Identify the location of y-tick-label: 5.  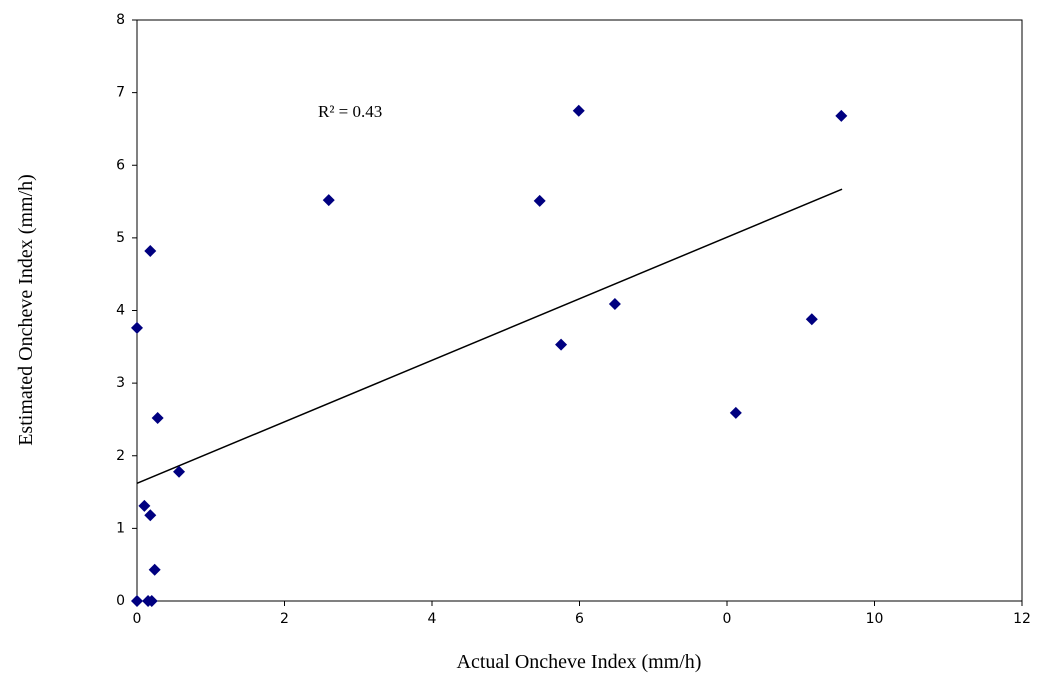
(120, 238).